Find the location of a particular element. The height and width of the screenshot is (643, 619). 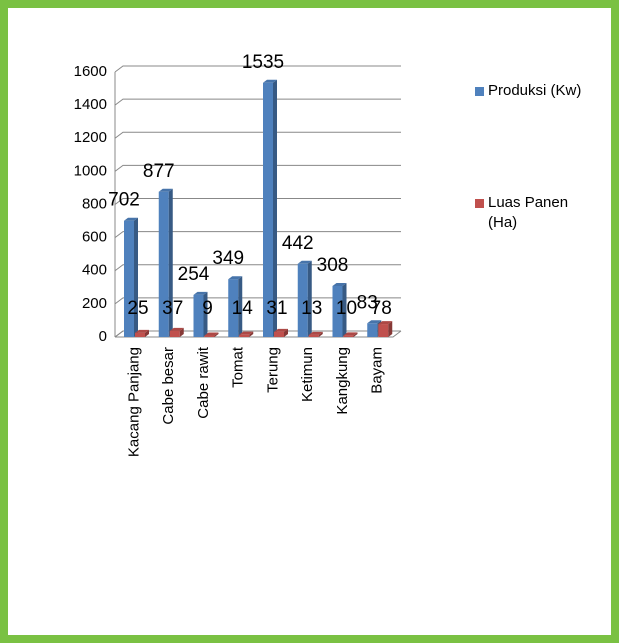

y-tick-label: 800 is located at coordinates (94, 203).